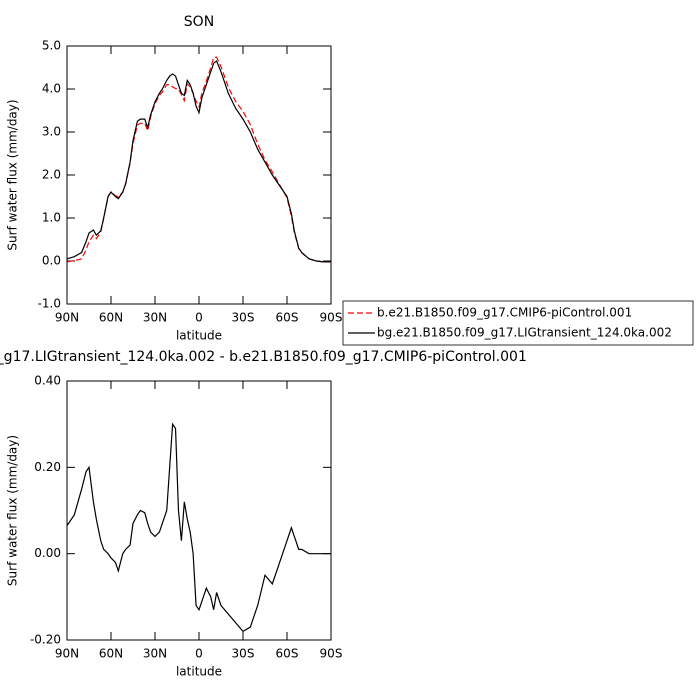 The image size is (700, 700). Describe the element at coordinates (47, 553) in the screenshot. I see `y-tick-label: 0.00` at that location.